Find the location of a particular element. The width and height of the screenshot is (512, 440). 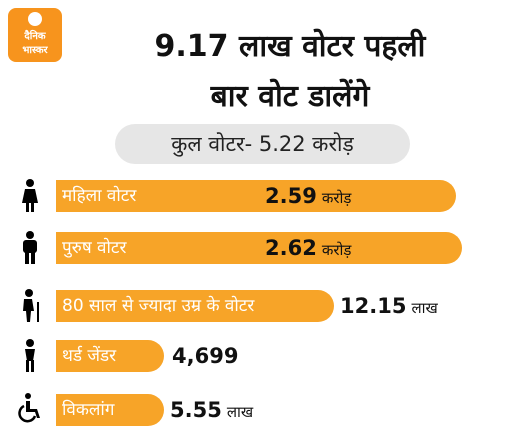

row-value: 12.15 लाख is located at coordinates (389, 307).